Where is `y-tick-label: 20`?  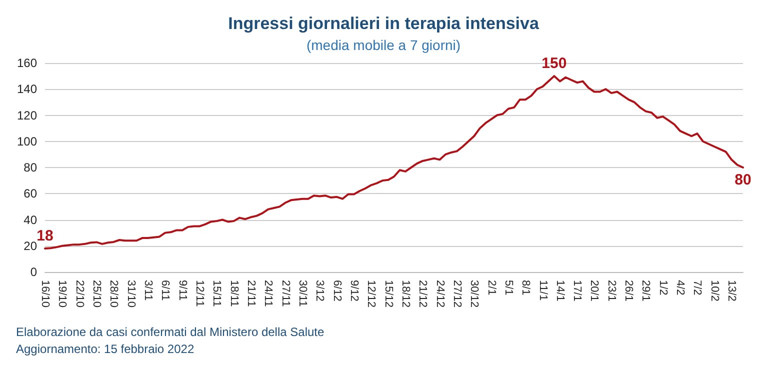 y-tick-label: 20 is located at coordinates (31, 245).